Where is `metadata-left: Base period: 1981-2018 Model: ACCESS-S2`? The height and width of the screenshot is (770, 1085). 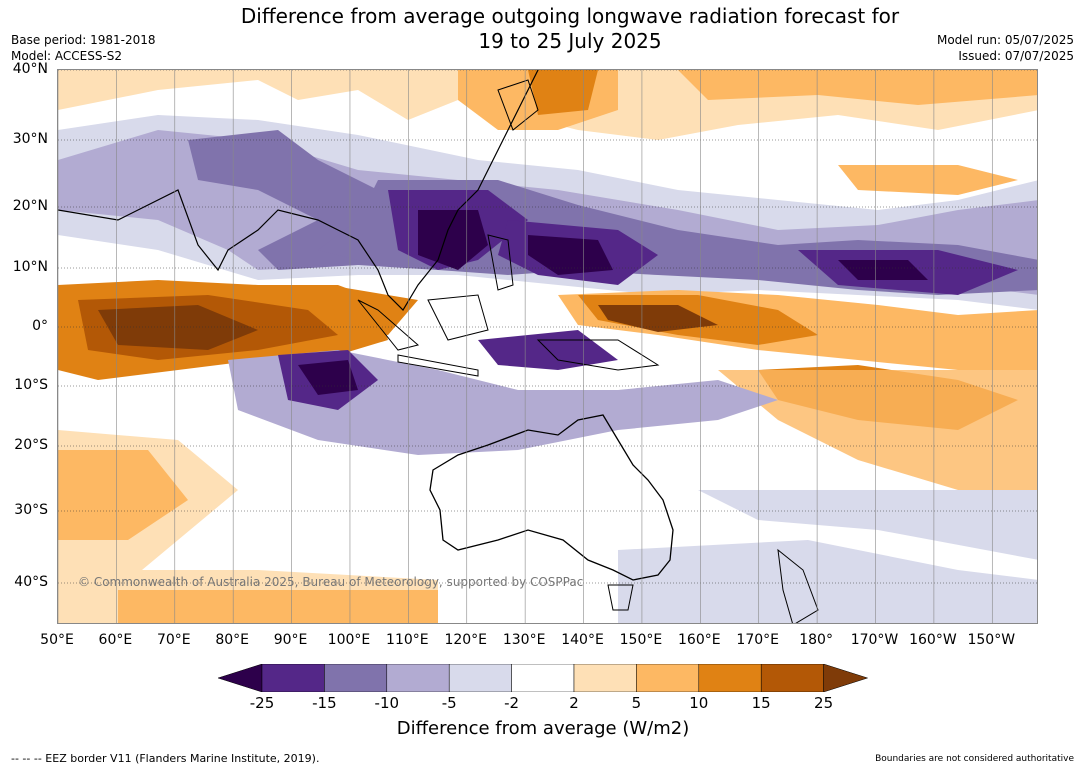
metadata-left: Base period: 1981-2018 Model: ACCESS-S2 is located at coordinates (83, 48).